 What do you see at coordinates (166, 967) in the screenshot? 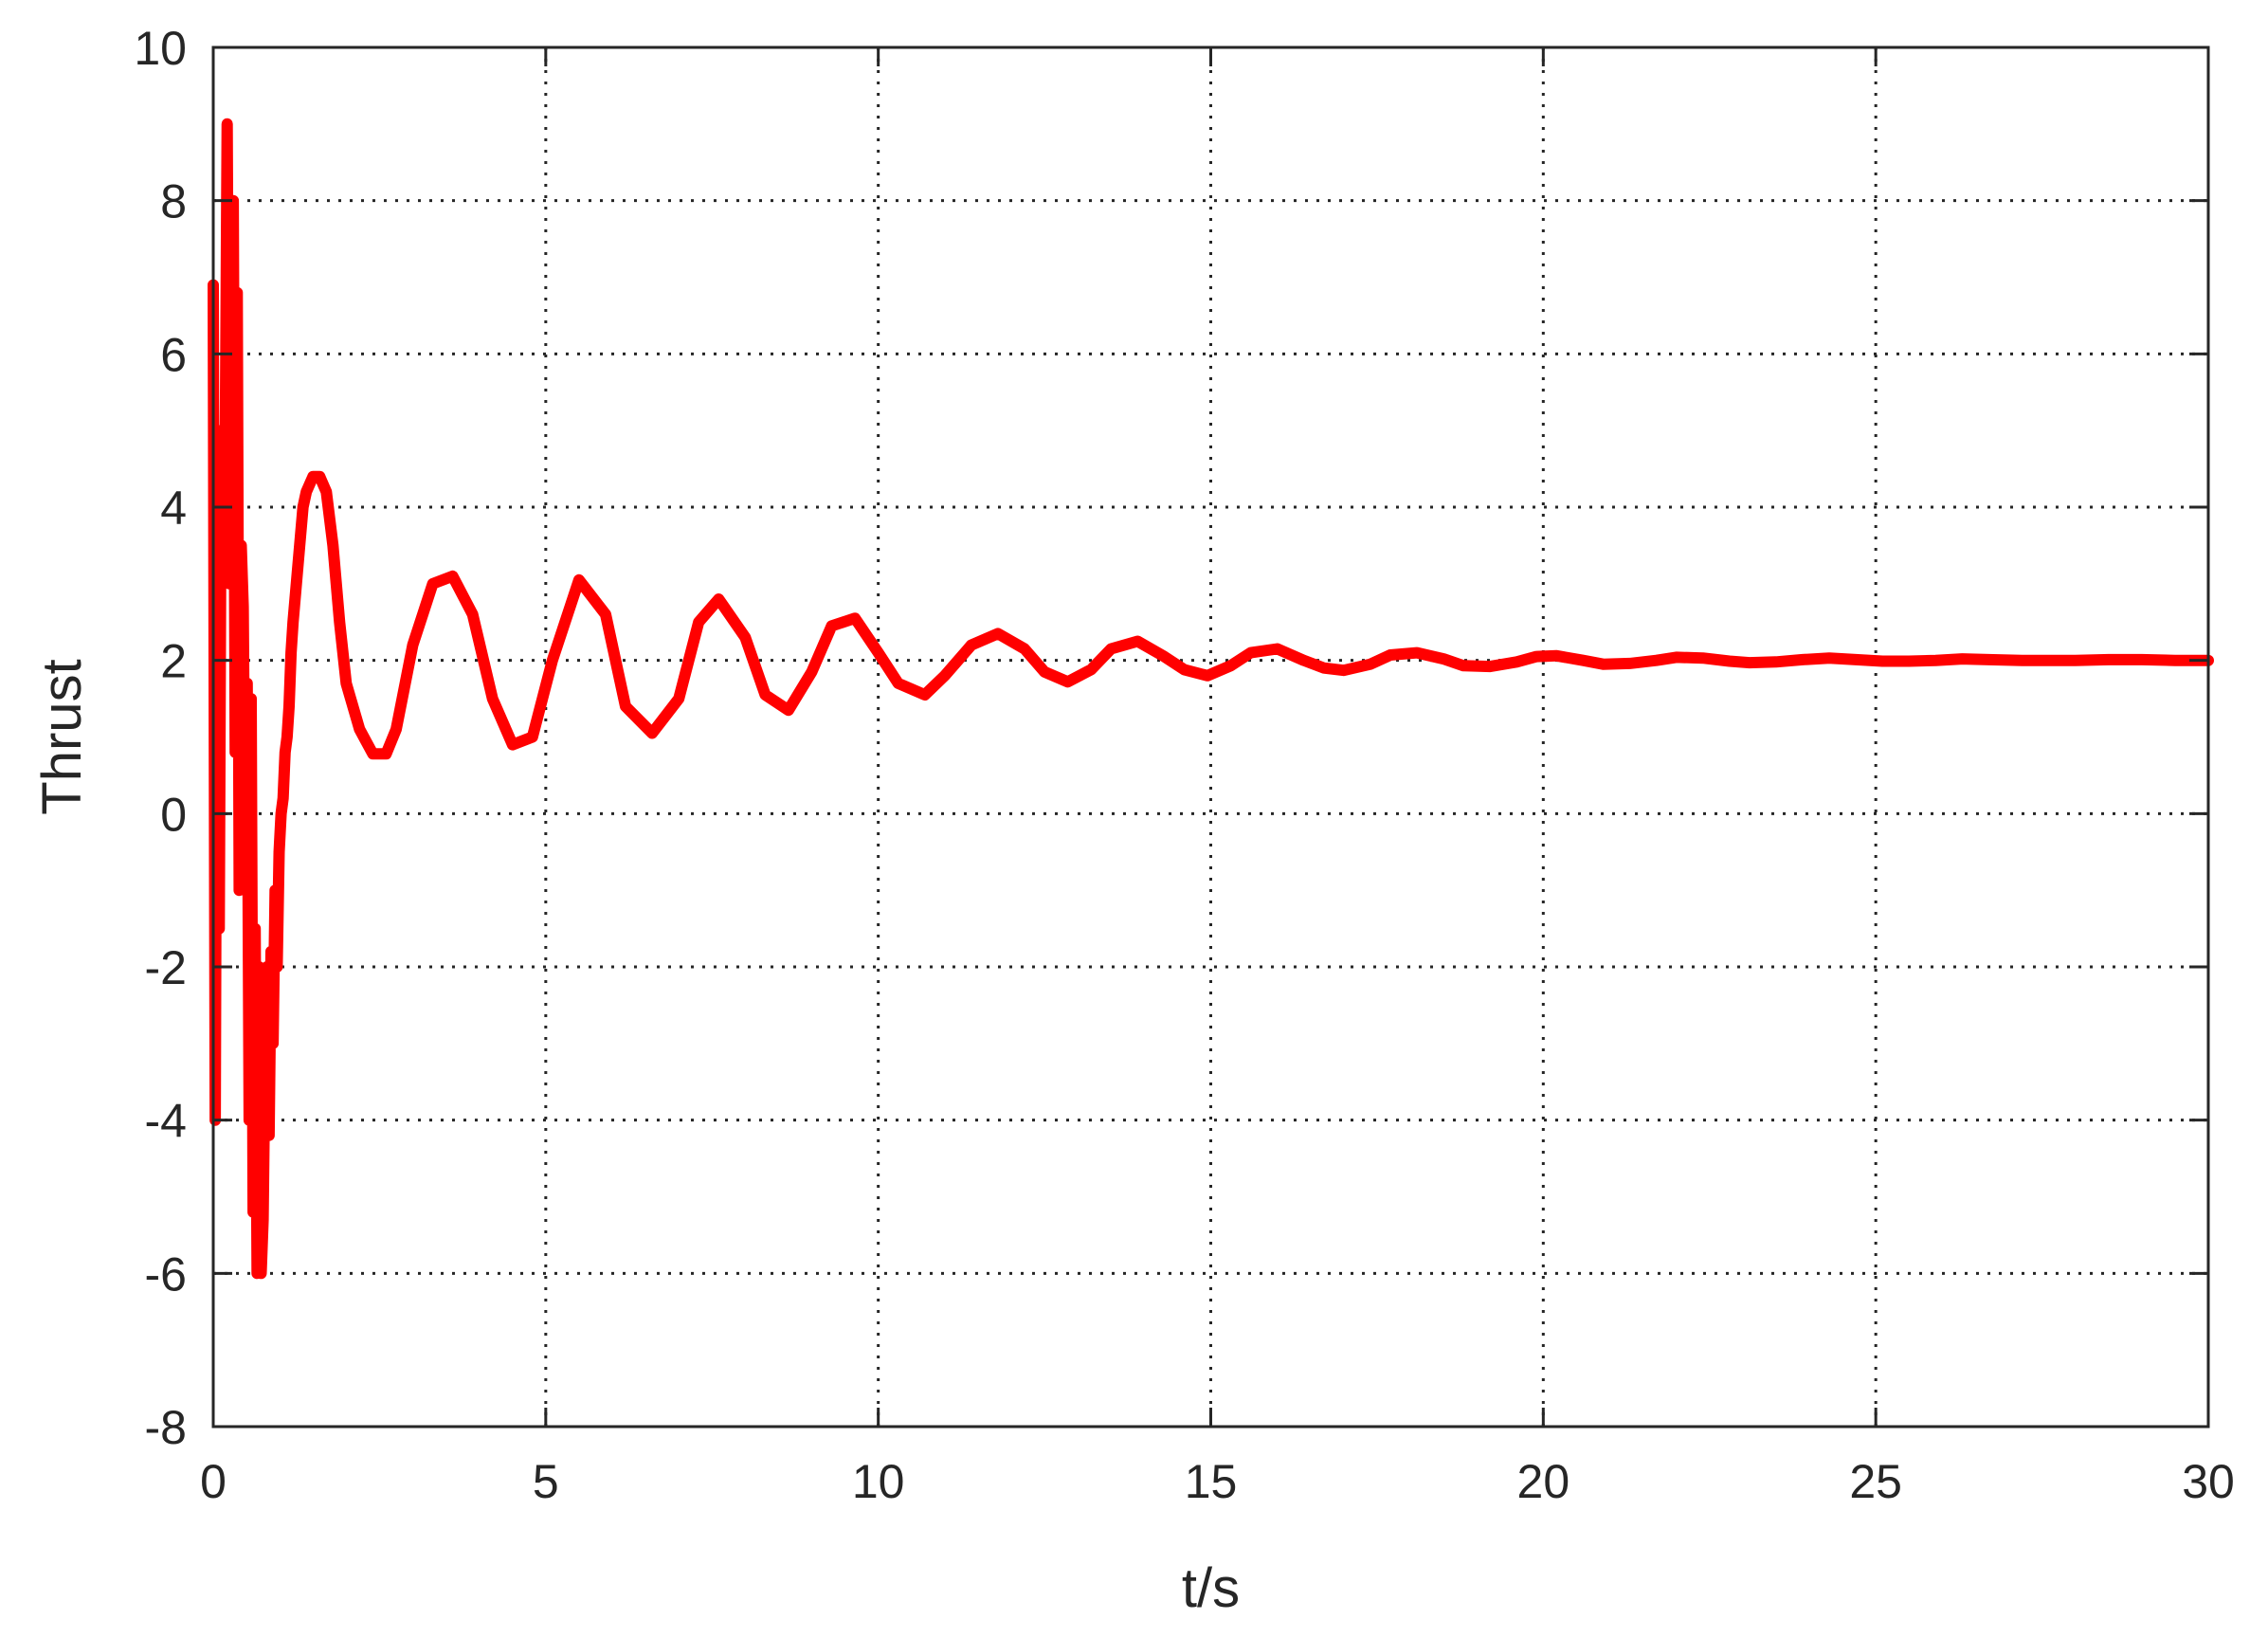
I see `y-tick-label: -2` at bounding box center [166, 967].